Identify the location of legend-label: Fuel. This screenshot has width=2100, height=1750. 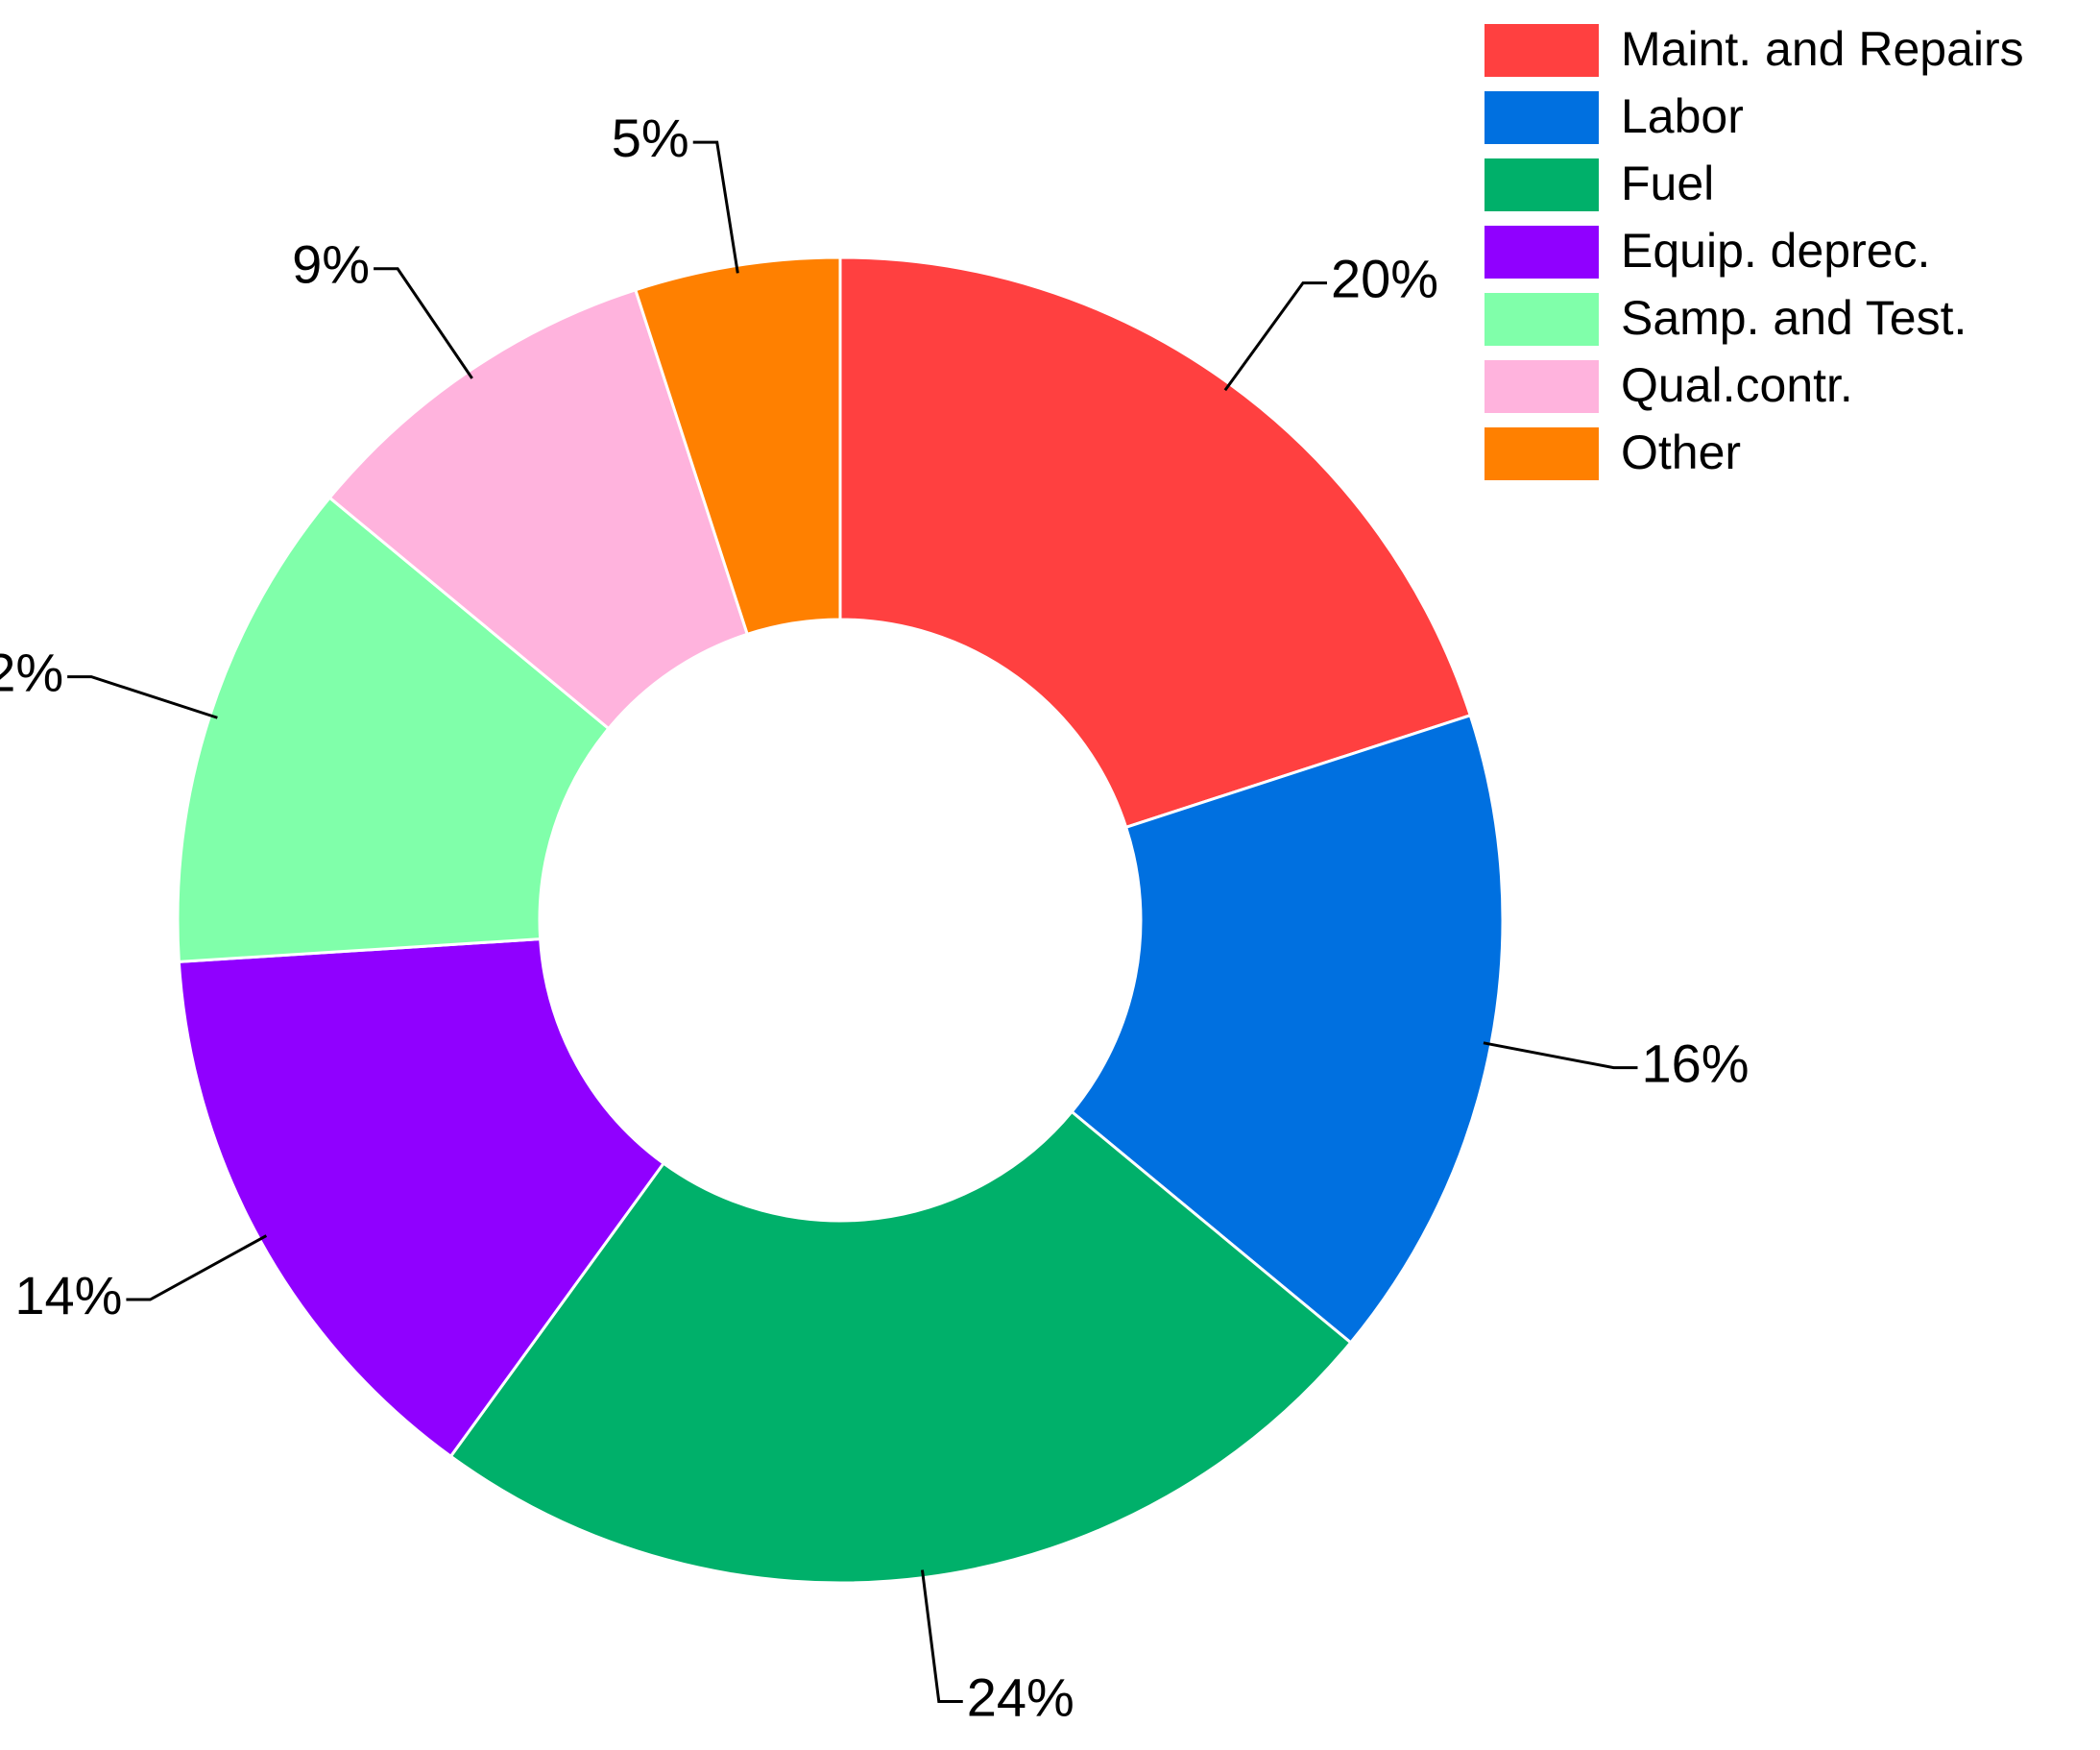
(1667, 183).